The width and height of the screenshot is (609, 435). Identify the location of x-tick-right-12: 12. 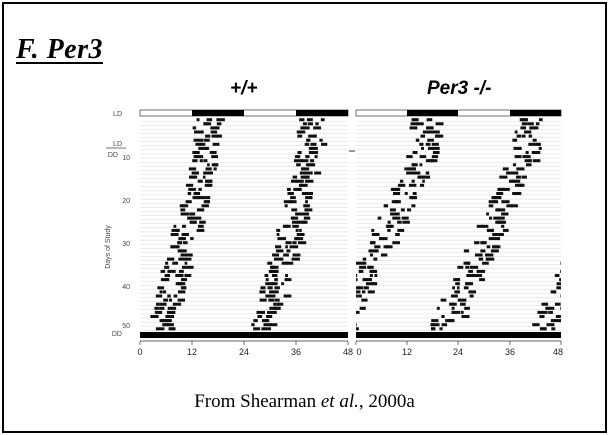
(407, 352).